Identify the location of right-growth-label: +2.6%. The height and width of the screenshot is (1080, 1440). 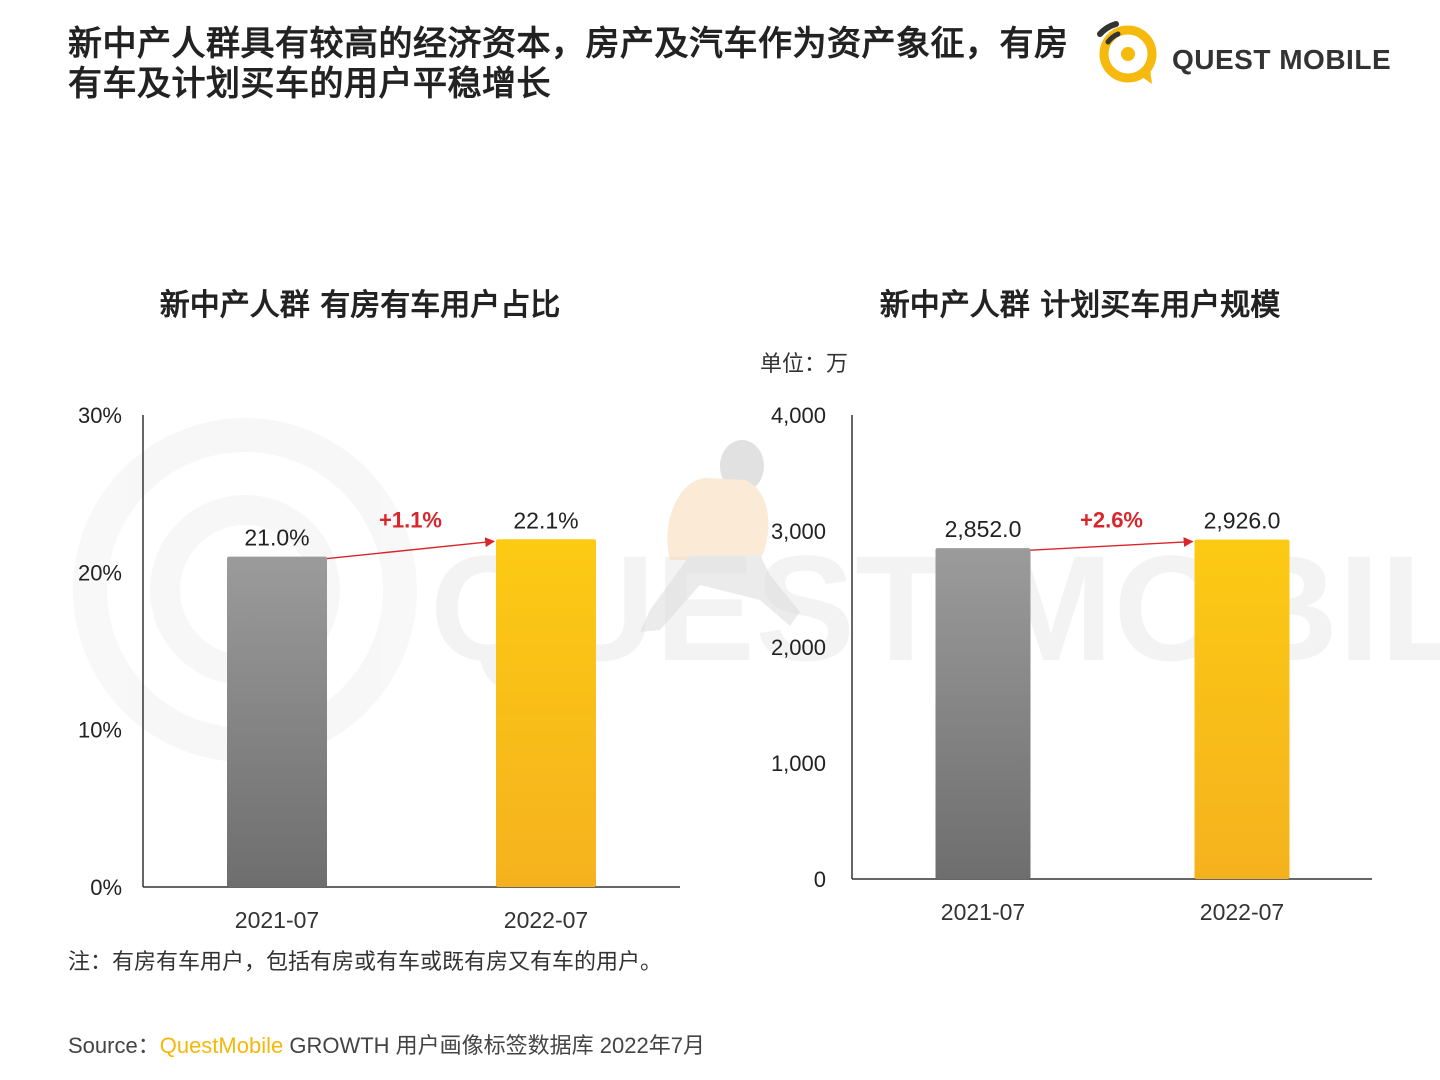
(1111, 520).